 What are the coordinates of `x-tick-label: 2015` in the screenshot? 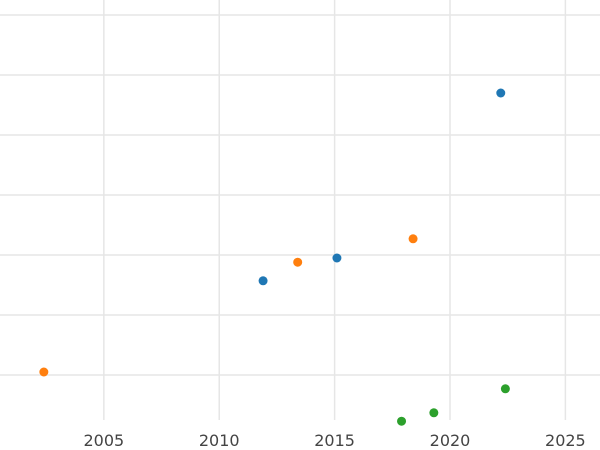 It's located at (334, 440).